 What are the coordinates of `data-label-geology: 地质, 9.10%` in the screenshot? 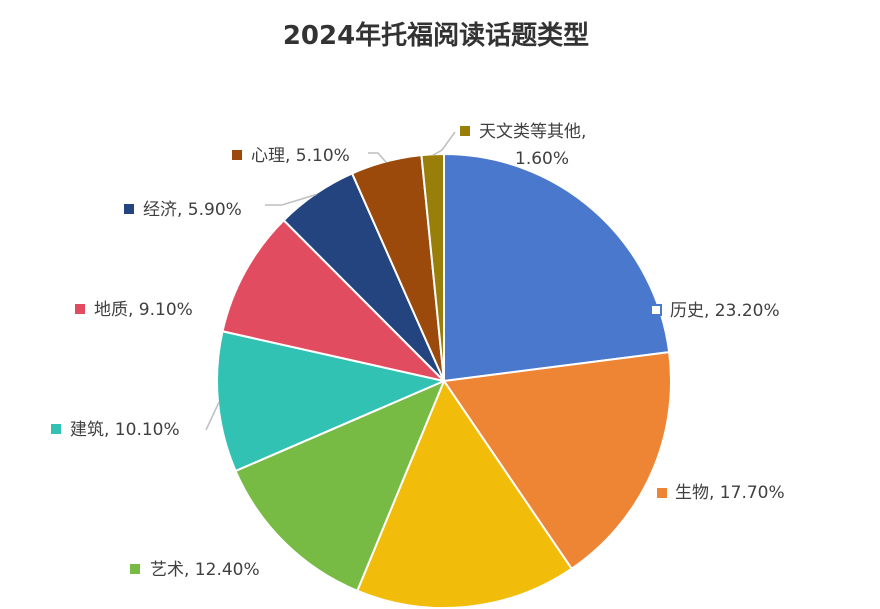 It's located at (134, 310).